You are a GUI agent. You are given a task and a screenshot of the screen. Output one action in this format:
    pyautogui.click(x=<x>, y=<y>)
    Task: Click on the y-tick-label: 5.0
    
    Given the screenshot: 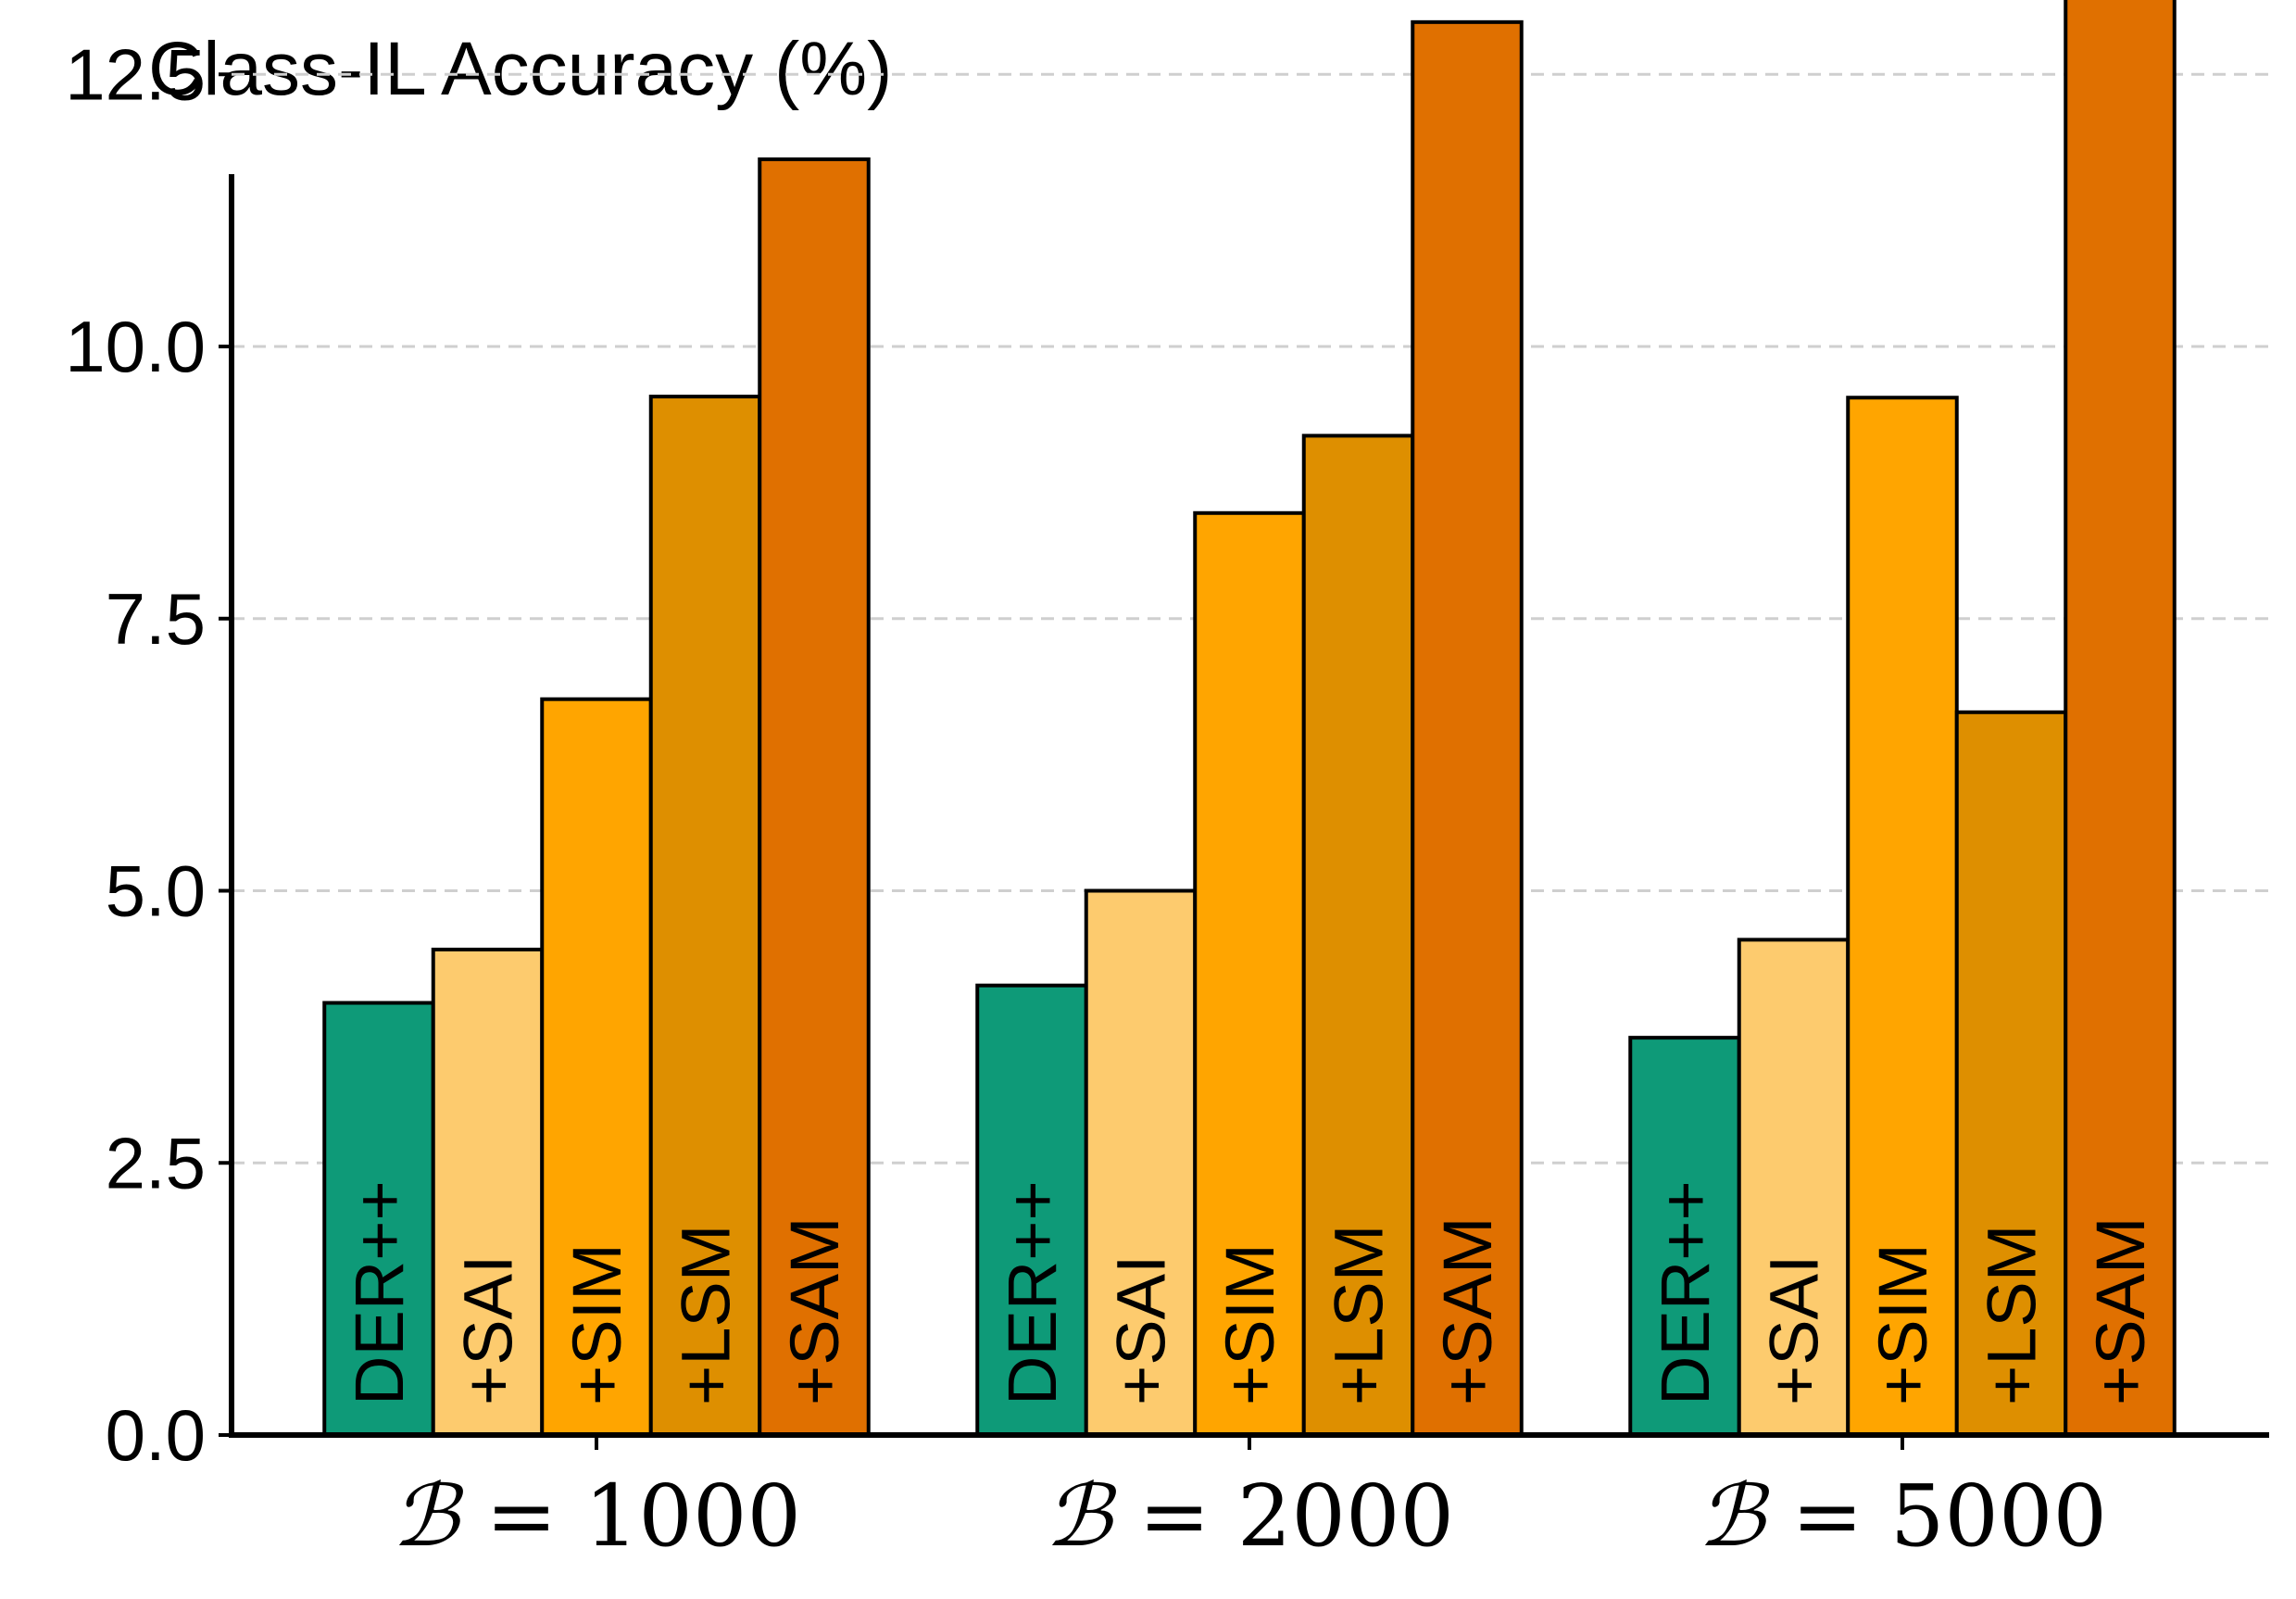 What is the action you would take?
    pyautogui.click(x=156, y=891)
    